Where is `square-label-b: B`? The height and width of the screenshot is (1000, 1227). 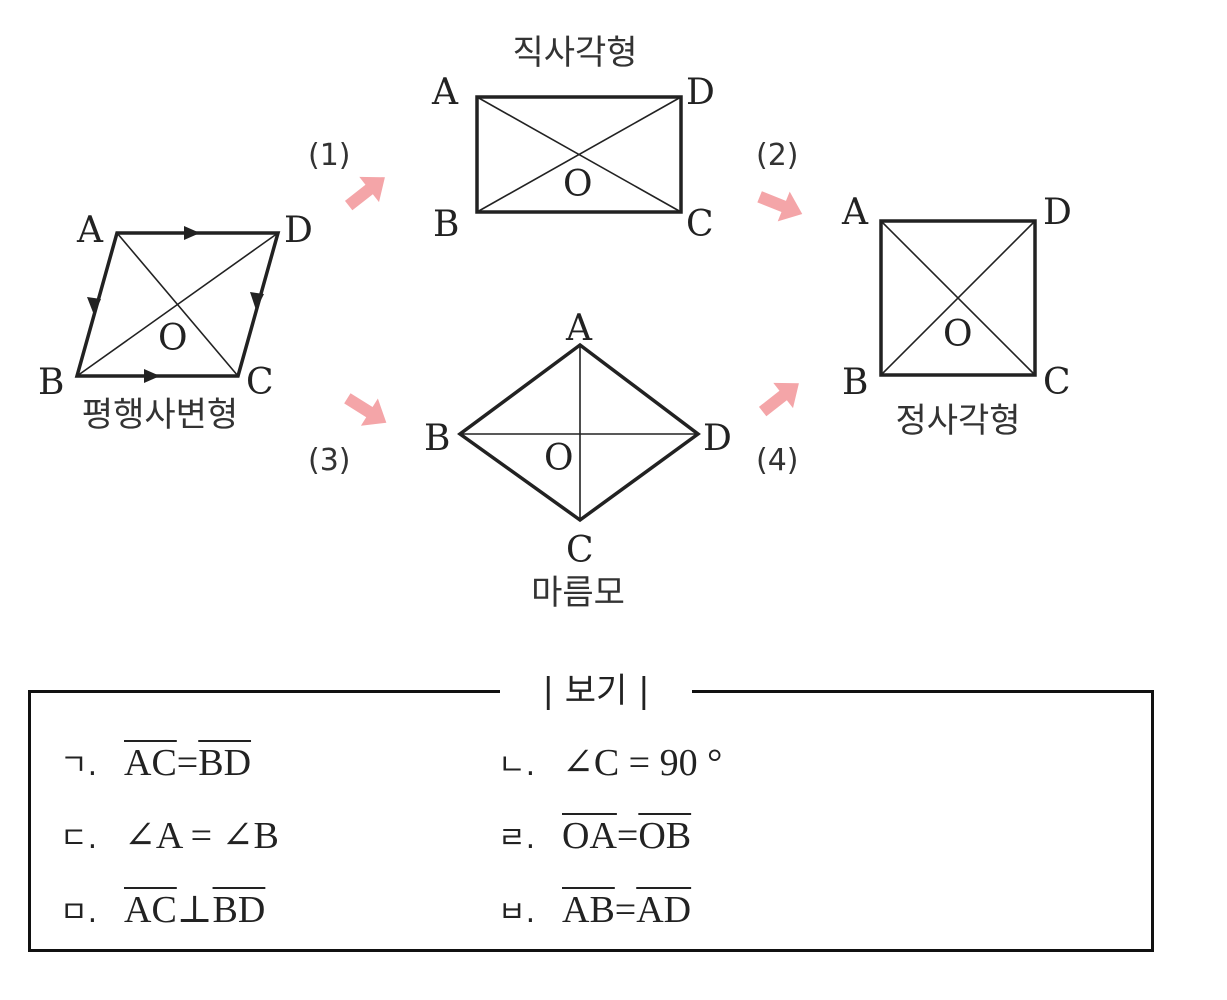 square-label-b: B is located at coordinates (855, 382).